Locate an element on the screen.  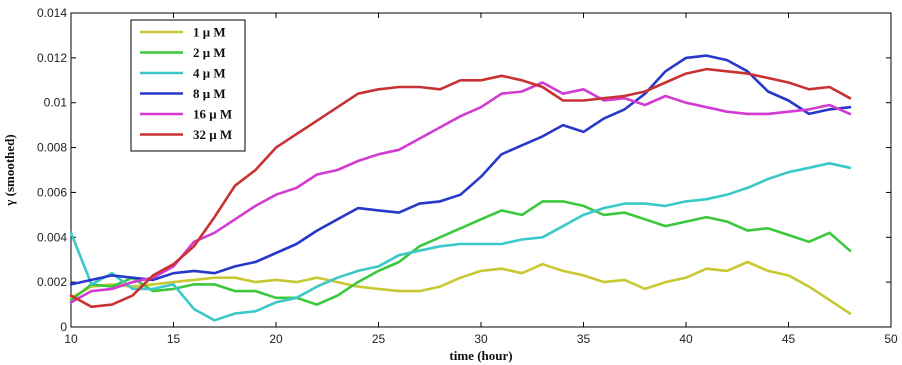
legend: 1 μ M 2 μ M 4 μ M 8 μ M 16 μ M 32 μ M is located at coordinates (188, 85).